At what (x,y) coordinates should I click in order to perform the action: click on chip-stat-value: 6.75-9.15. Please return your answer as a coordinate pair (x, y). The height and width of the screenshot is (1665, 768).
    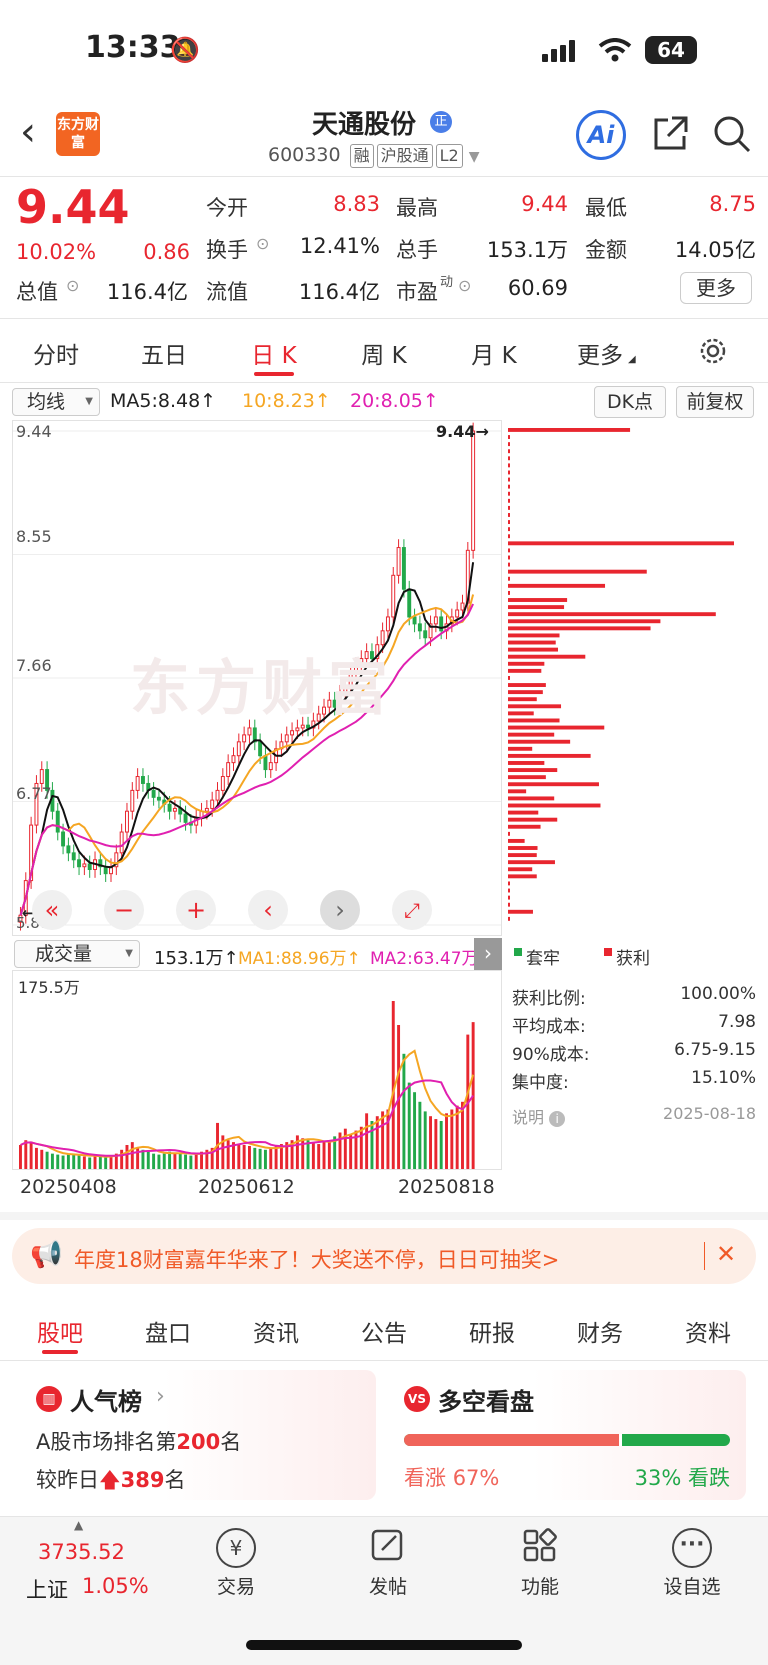
    Looking at the image, I should click on (715, 1050).